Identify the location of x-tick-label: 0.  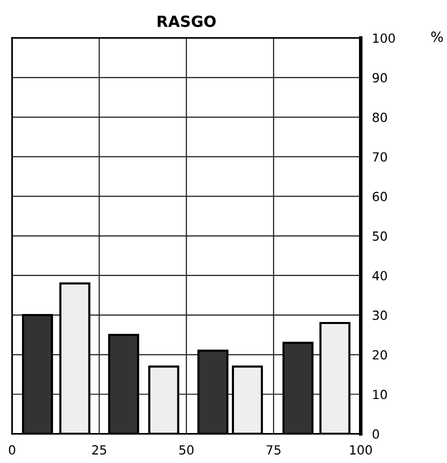
(12, 450).